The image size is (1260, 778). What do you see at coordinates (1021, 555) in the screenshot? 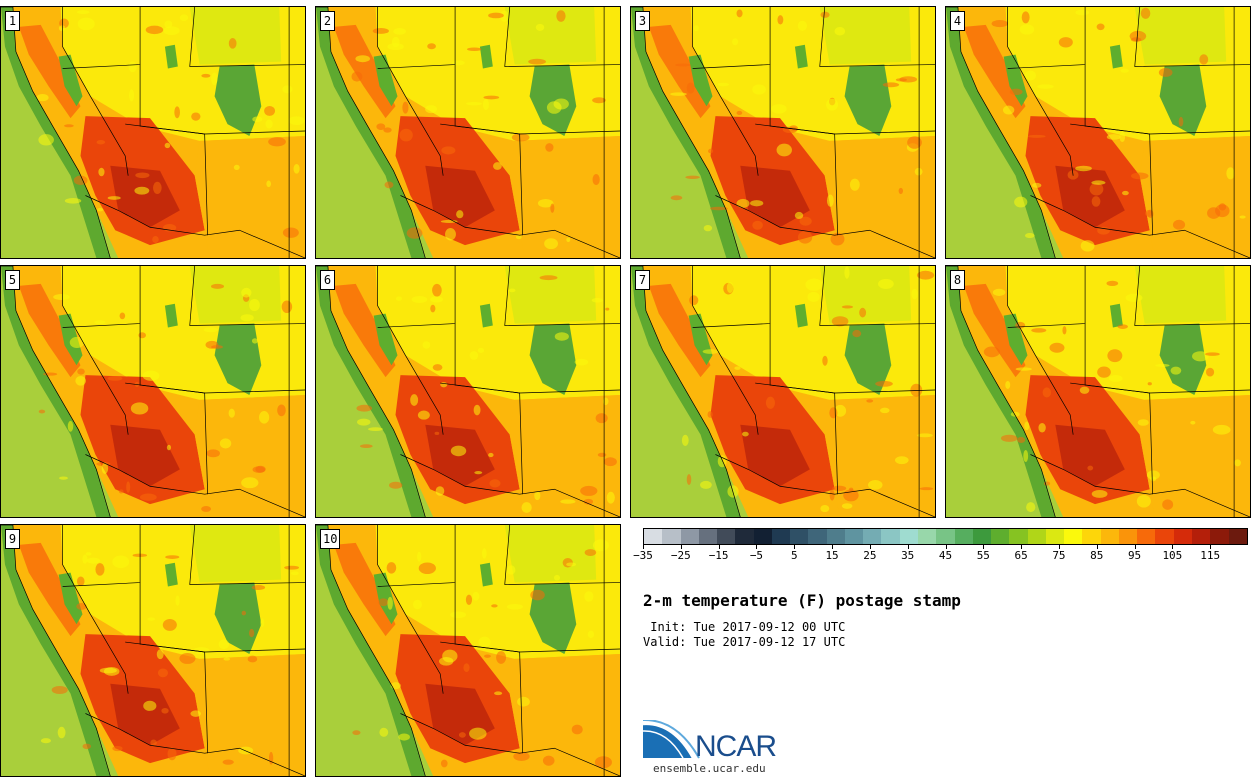
I see `colorbar-tick-label: 65` at bounding box center [1021, 555].